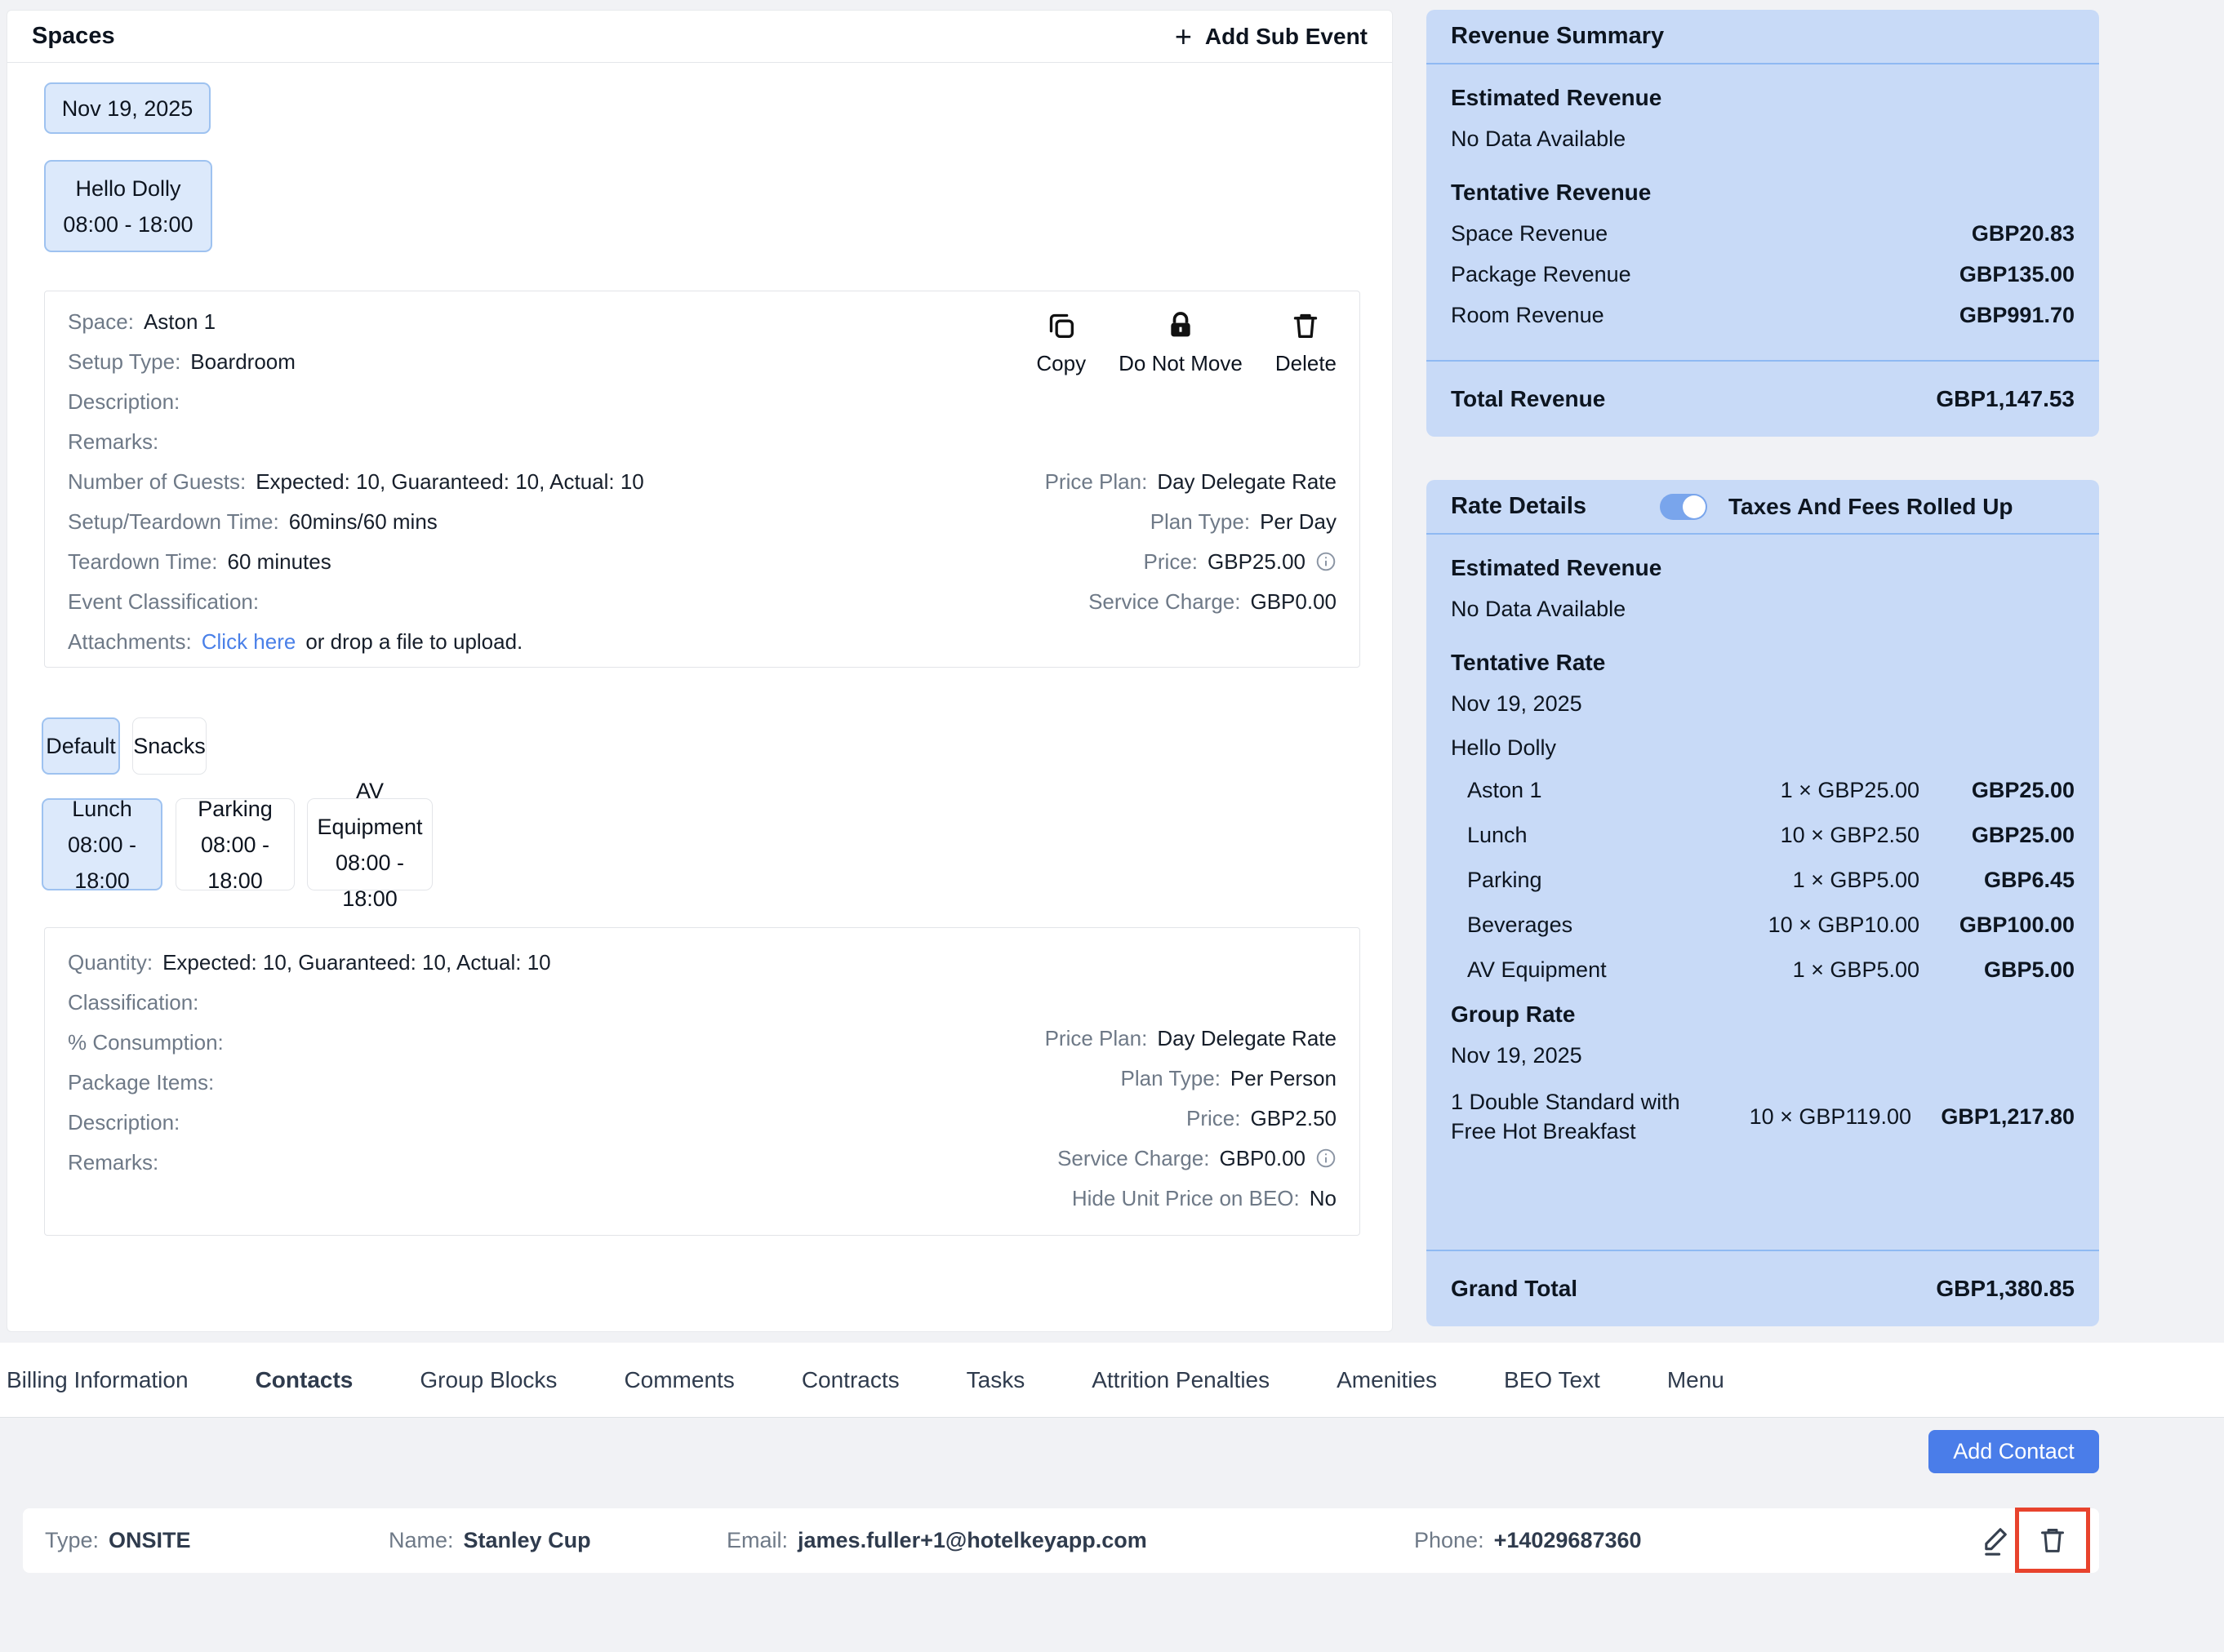 The width and height of the screenshot is (2224, 1652). I want to click on tab-group-blocks: Group Blocks, so click(489, 1379).